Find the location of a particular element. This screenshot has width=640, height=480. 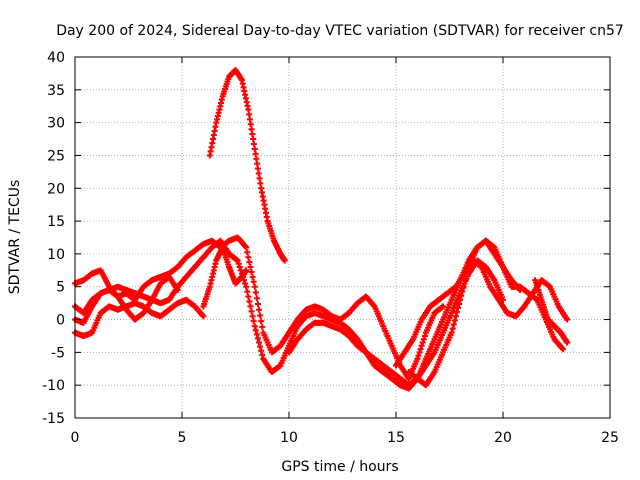

x-axis-label: GPS time / hours is located at coordinates (339, 467).